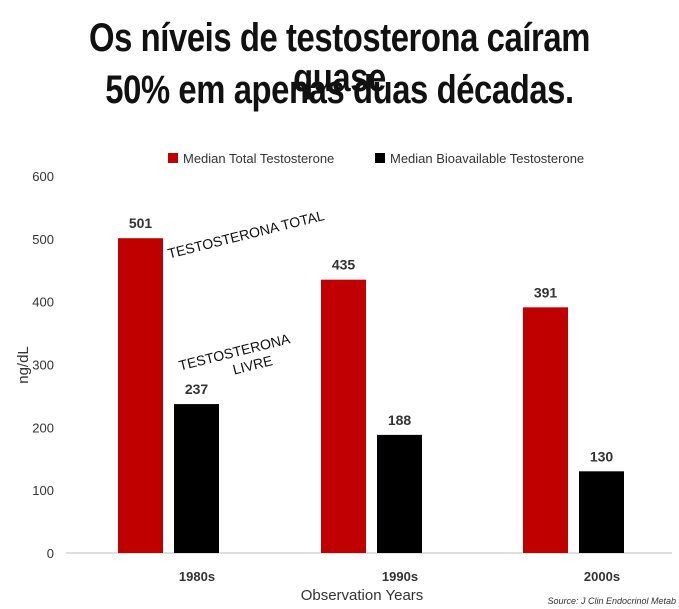 This screenshot has width=679, height=609. What do you see at coordinates (43, 302) in the screenshot?
I see `y-tick-label: 400` at bounding box center [43, 302].